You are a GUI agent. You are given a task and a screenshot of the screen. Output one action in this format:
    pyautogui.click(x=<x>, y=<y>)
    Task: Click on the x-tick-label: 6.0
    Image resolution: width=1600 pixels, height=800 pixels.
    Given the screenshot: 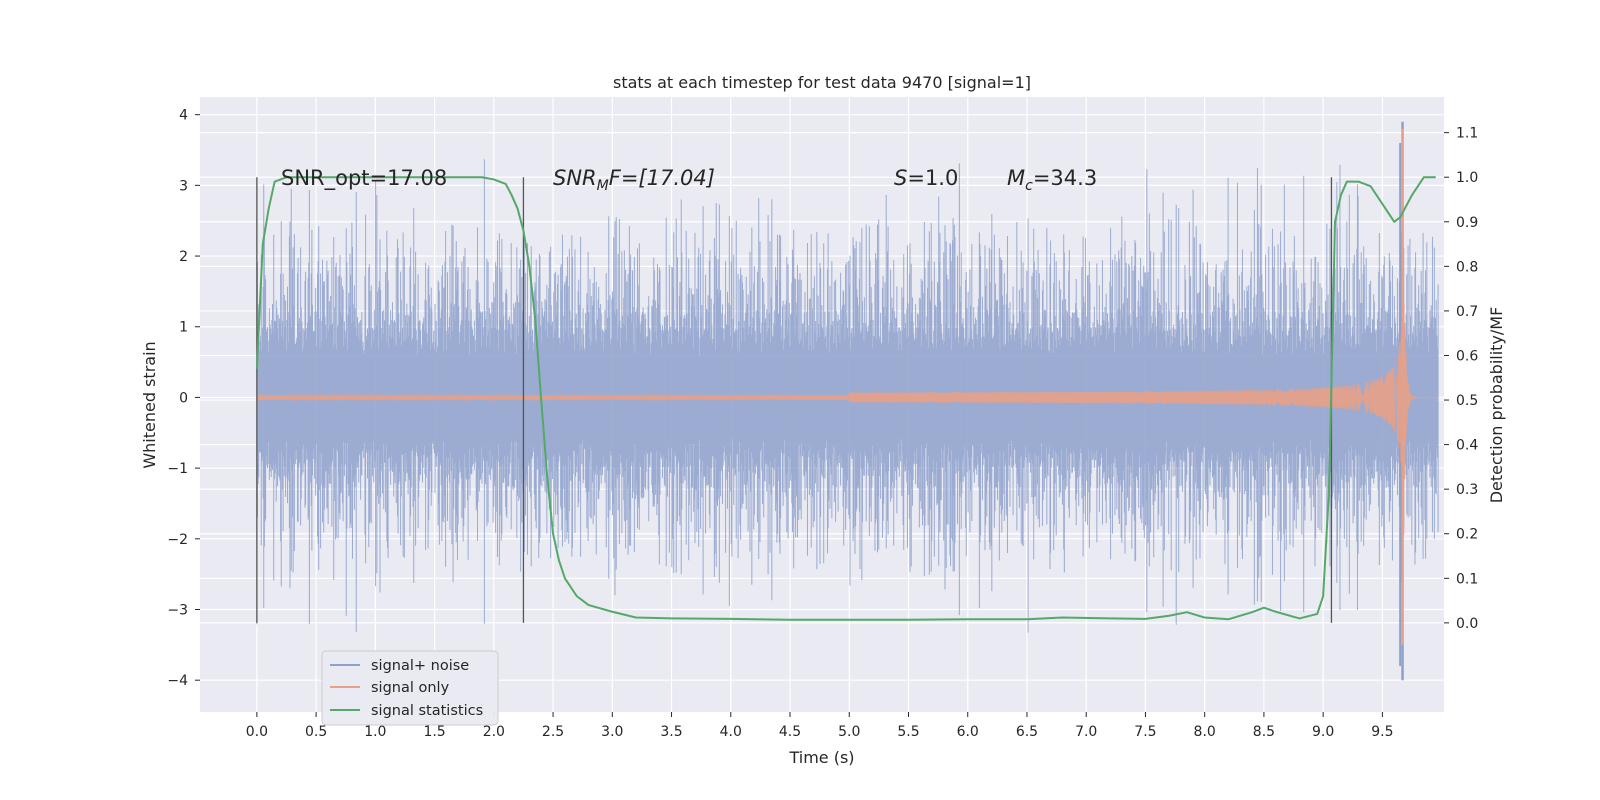 What is the action you would take?
    pyautogui.click(x=968, y=732)
    